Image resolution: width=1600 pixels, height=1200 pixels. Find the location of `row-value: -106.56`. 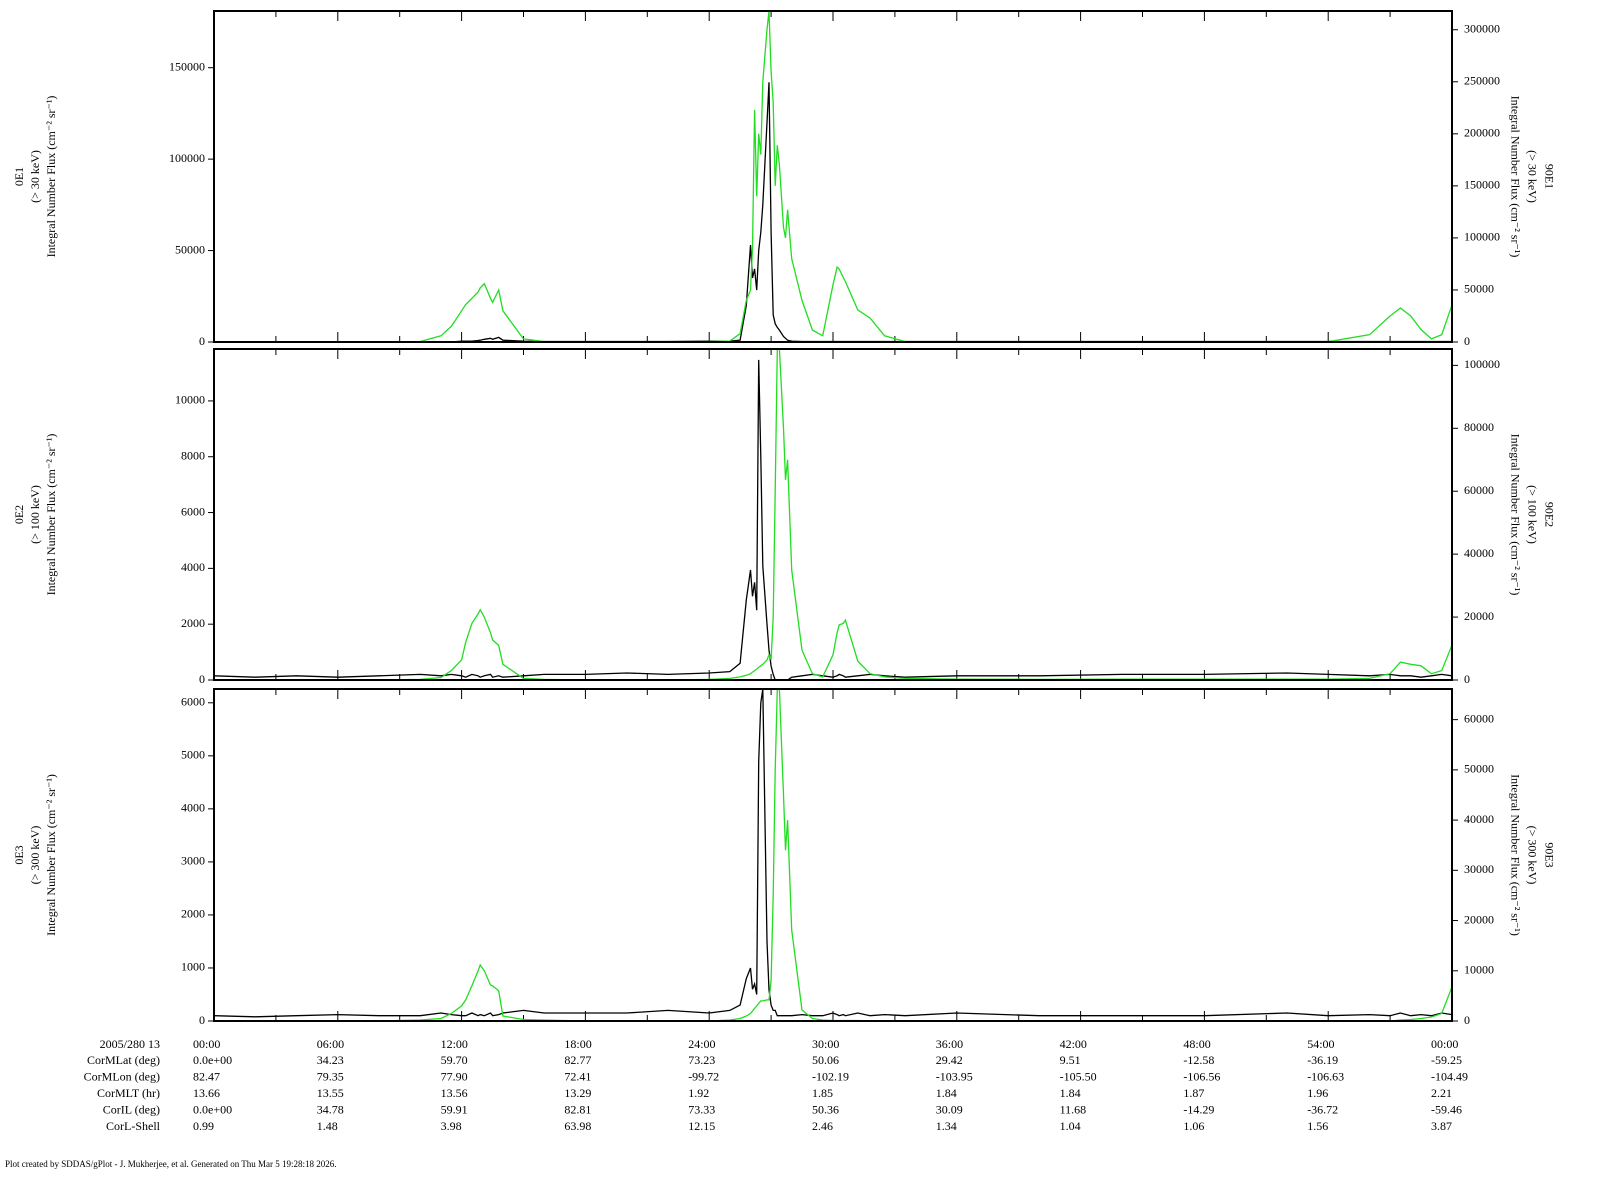

row-value: -106.56 is located at coordinates (1201, 1077).